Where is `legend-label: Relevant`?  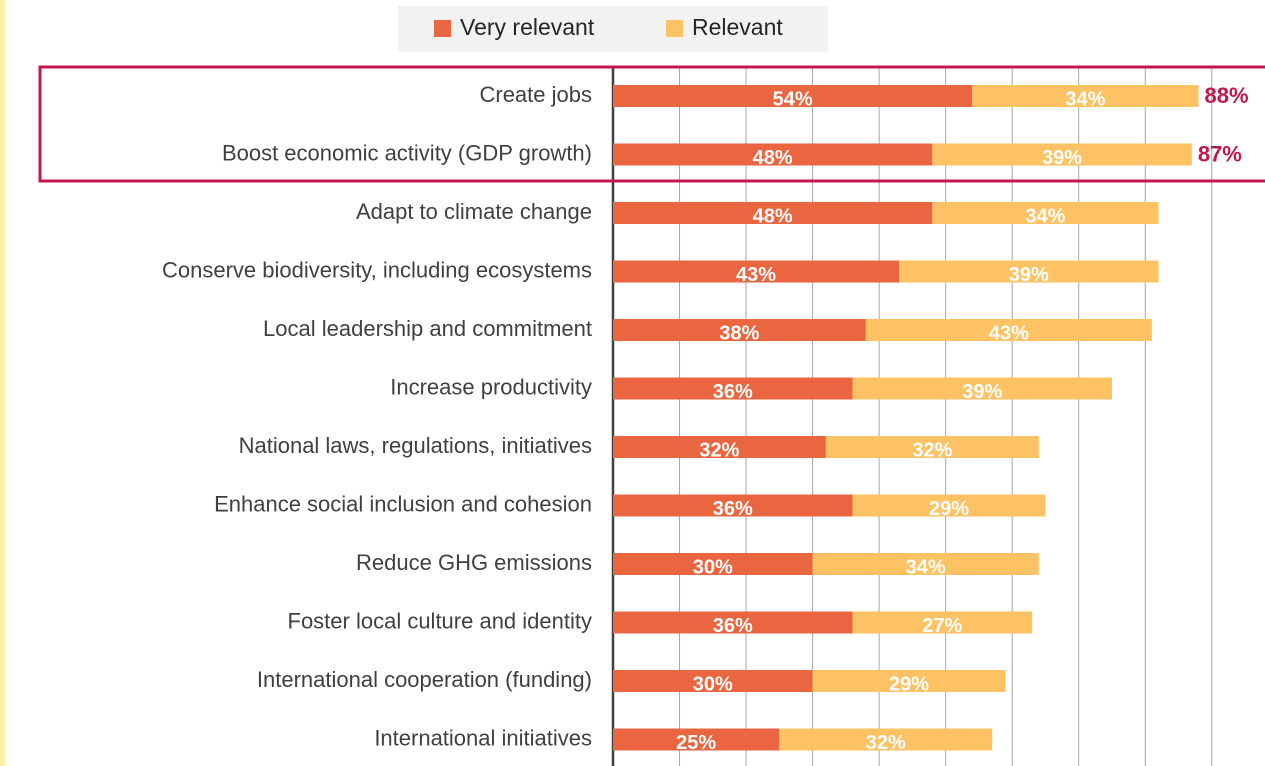
legend-label: Relevant is located at coordinates (737, 27).